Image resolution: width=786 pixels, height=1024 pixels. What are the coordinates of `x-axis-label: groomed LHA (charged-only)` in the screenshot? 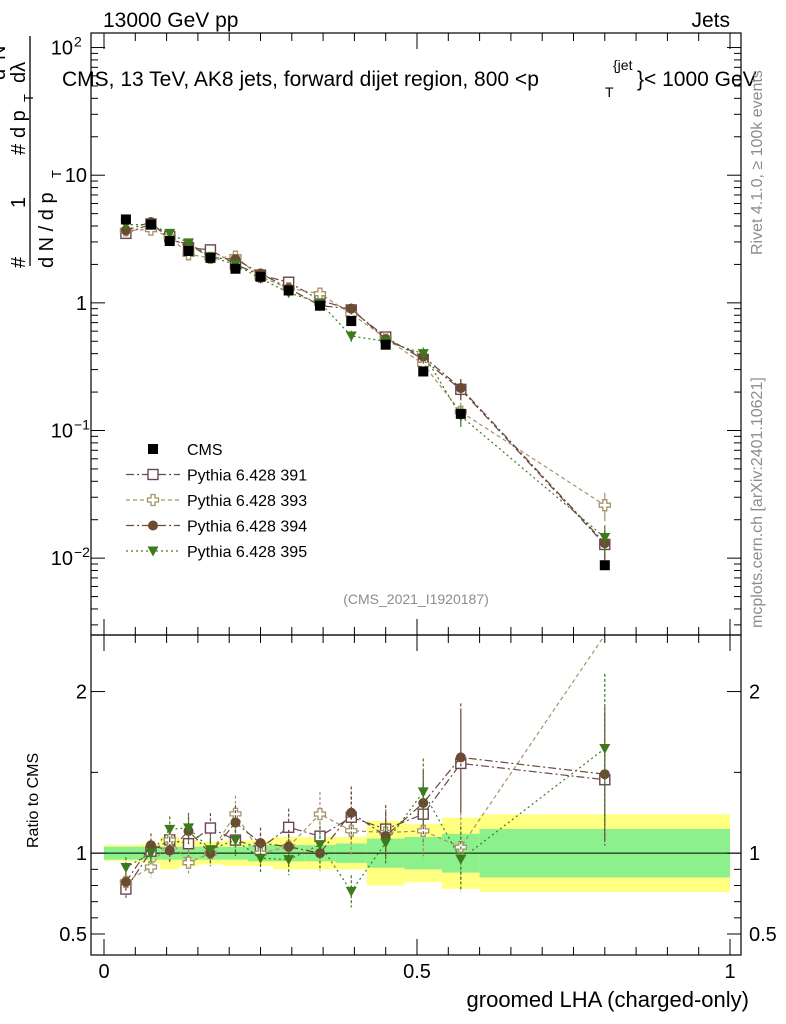 It's located at (608, 999).